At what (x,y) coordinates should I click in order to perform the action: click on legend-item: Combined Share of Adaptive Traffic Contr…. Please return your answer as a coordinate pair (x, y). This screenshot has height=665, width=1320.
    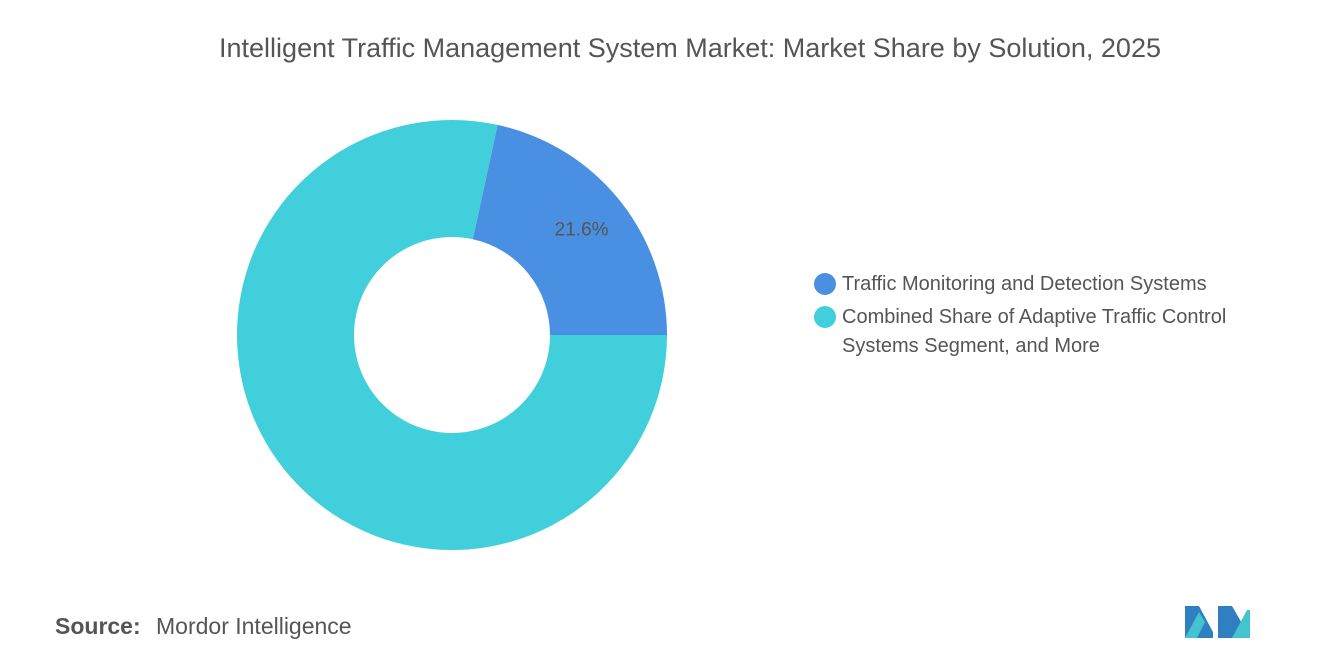
    Looking at the image, I should click on (1034, 332).